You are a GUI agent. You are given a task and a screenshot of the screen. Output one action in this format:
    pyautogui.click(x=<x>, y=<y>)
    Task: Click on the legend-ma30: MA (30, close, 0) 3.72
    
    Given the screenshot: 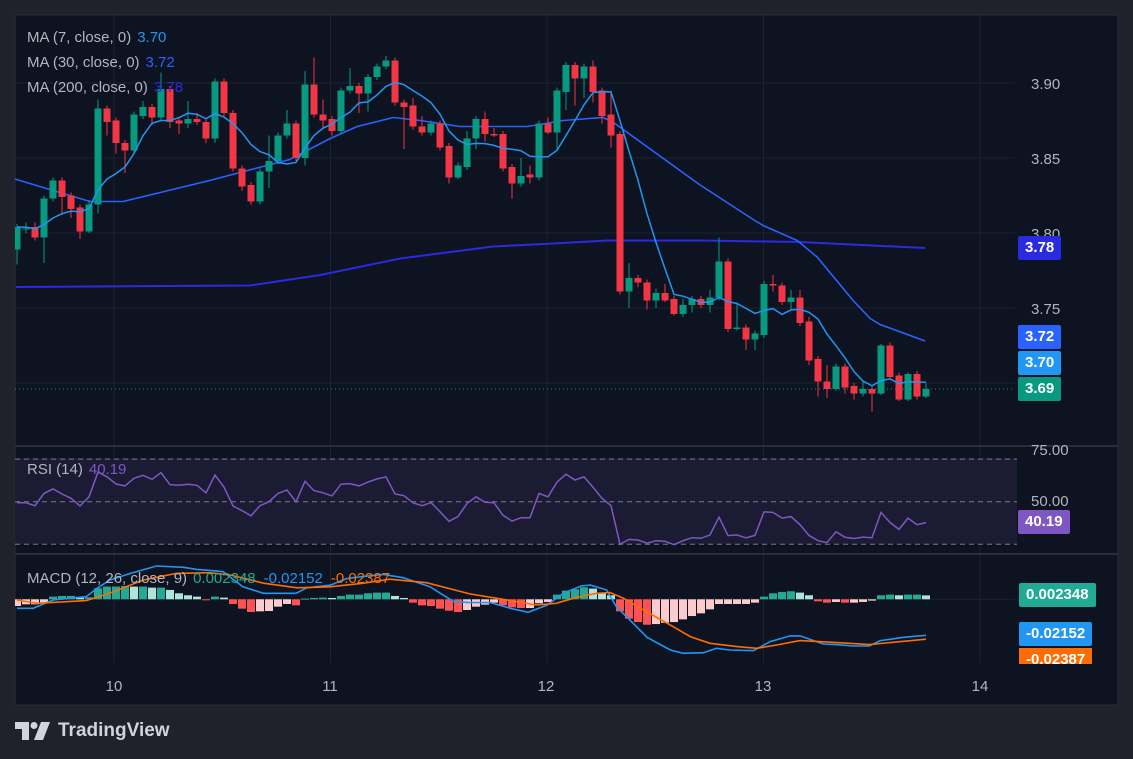 What is the action you would take?
    pyautogui.click(x=104, y=62)
    